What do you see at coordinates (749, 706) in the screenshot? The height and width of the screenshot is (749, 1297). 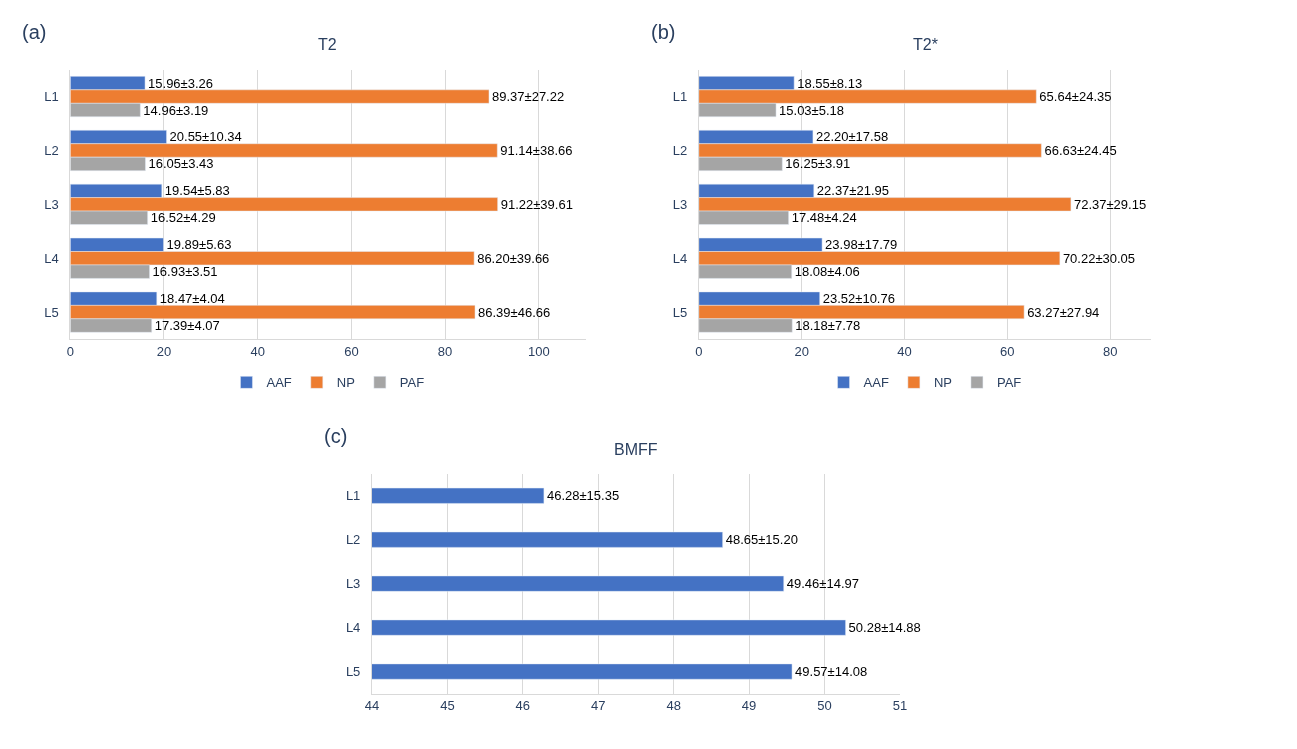 I see `x-tick-label: 49` at bounding box center [749, 706].